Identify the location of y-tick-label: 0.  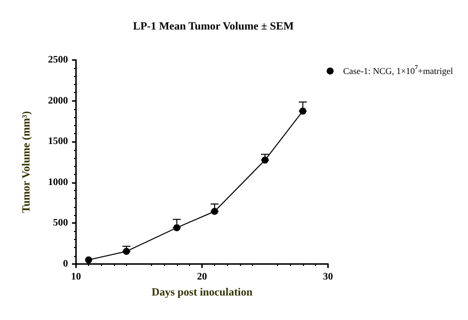
(65, 264).